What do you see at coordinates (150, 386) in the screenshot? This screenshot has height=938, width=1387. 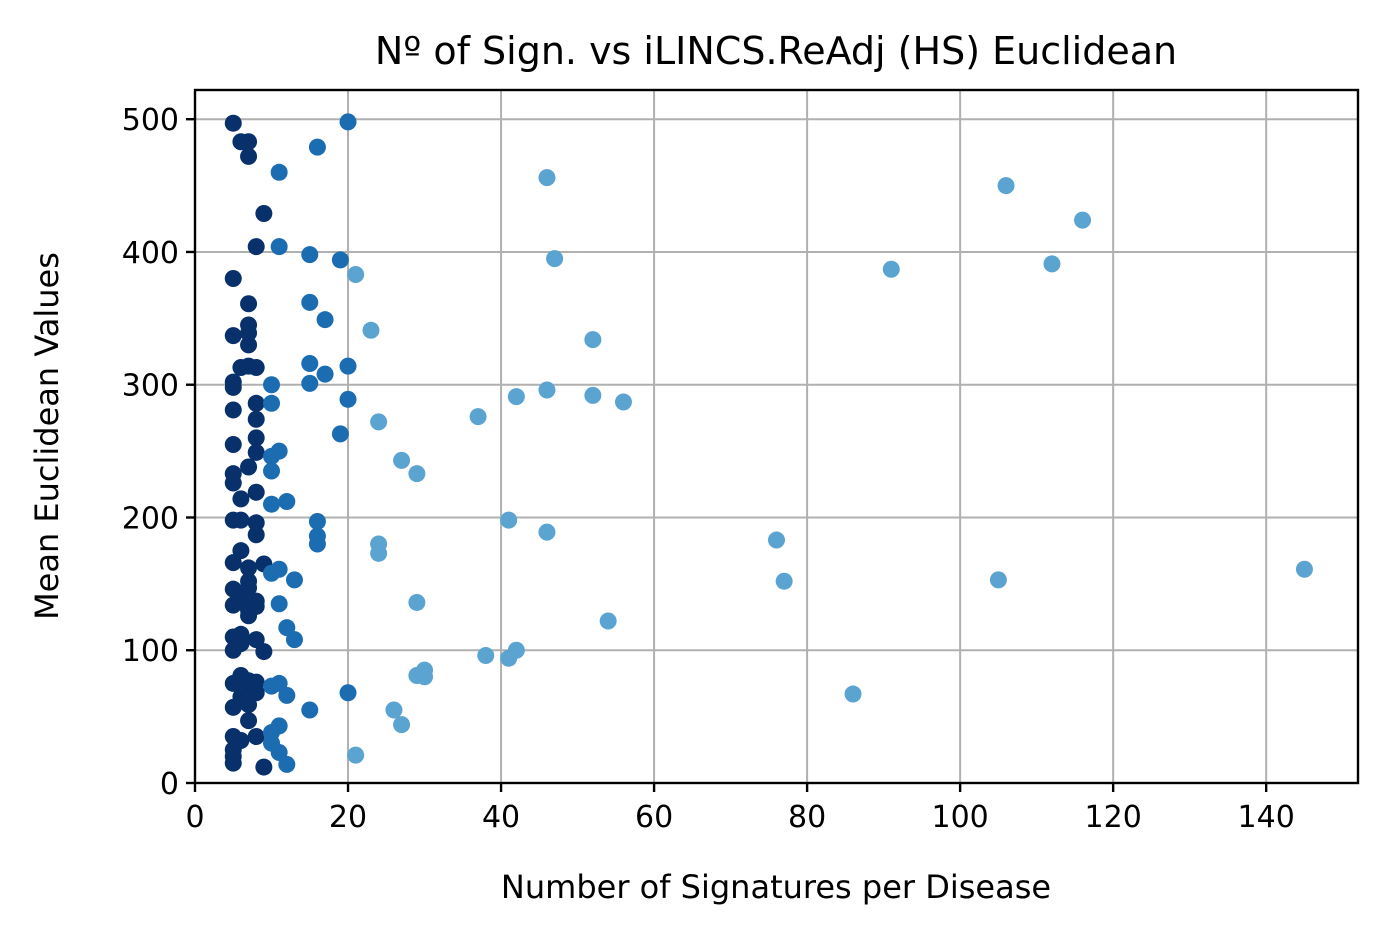 I see `y-tick-label: 300` at bounding box center [150, 386].